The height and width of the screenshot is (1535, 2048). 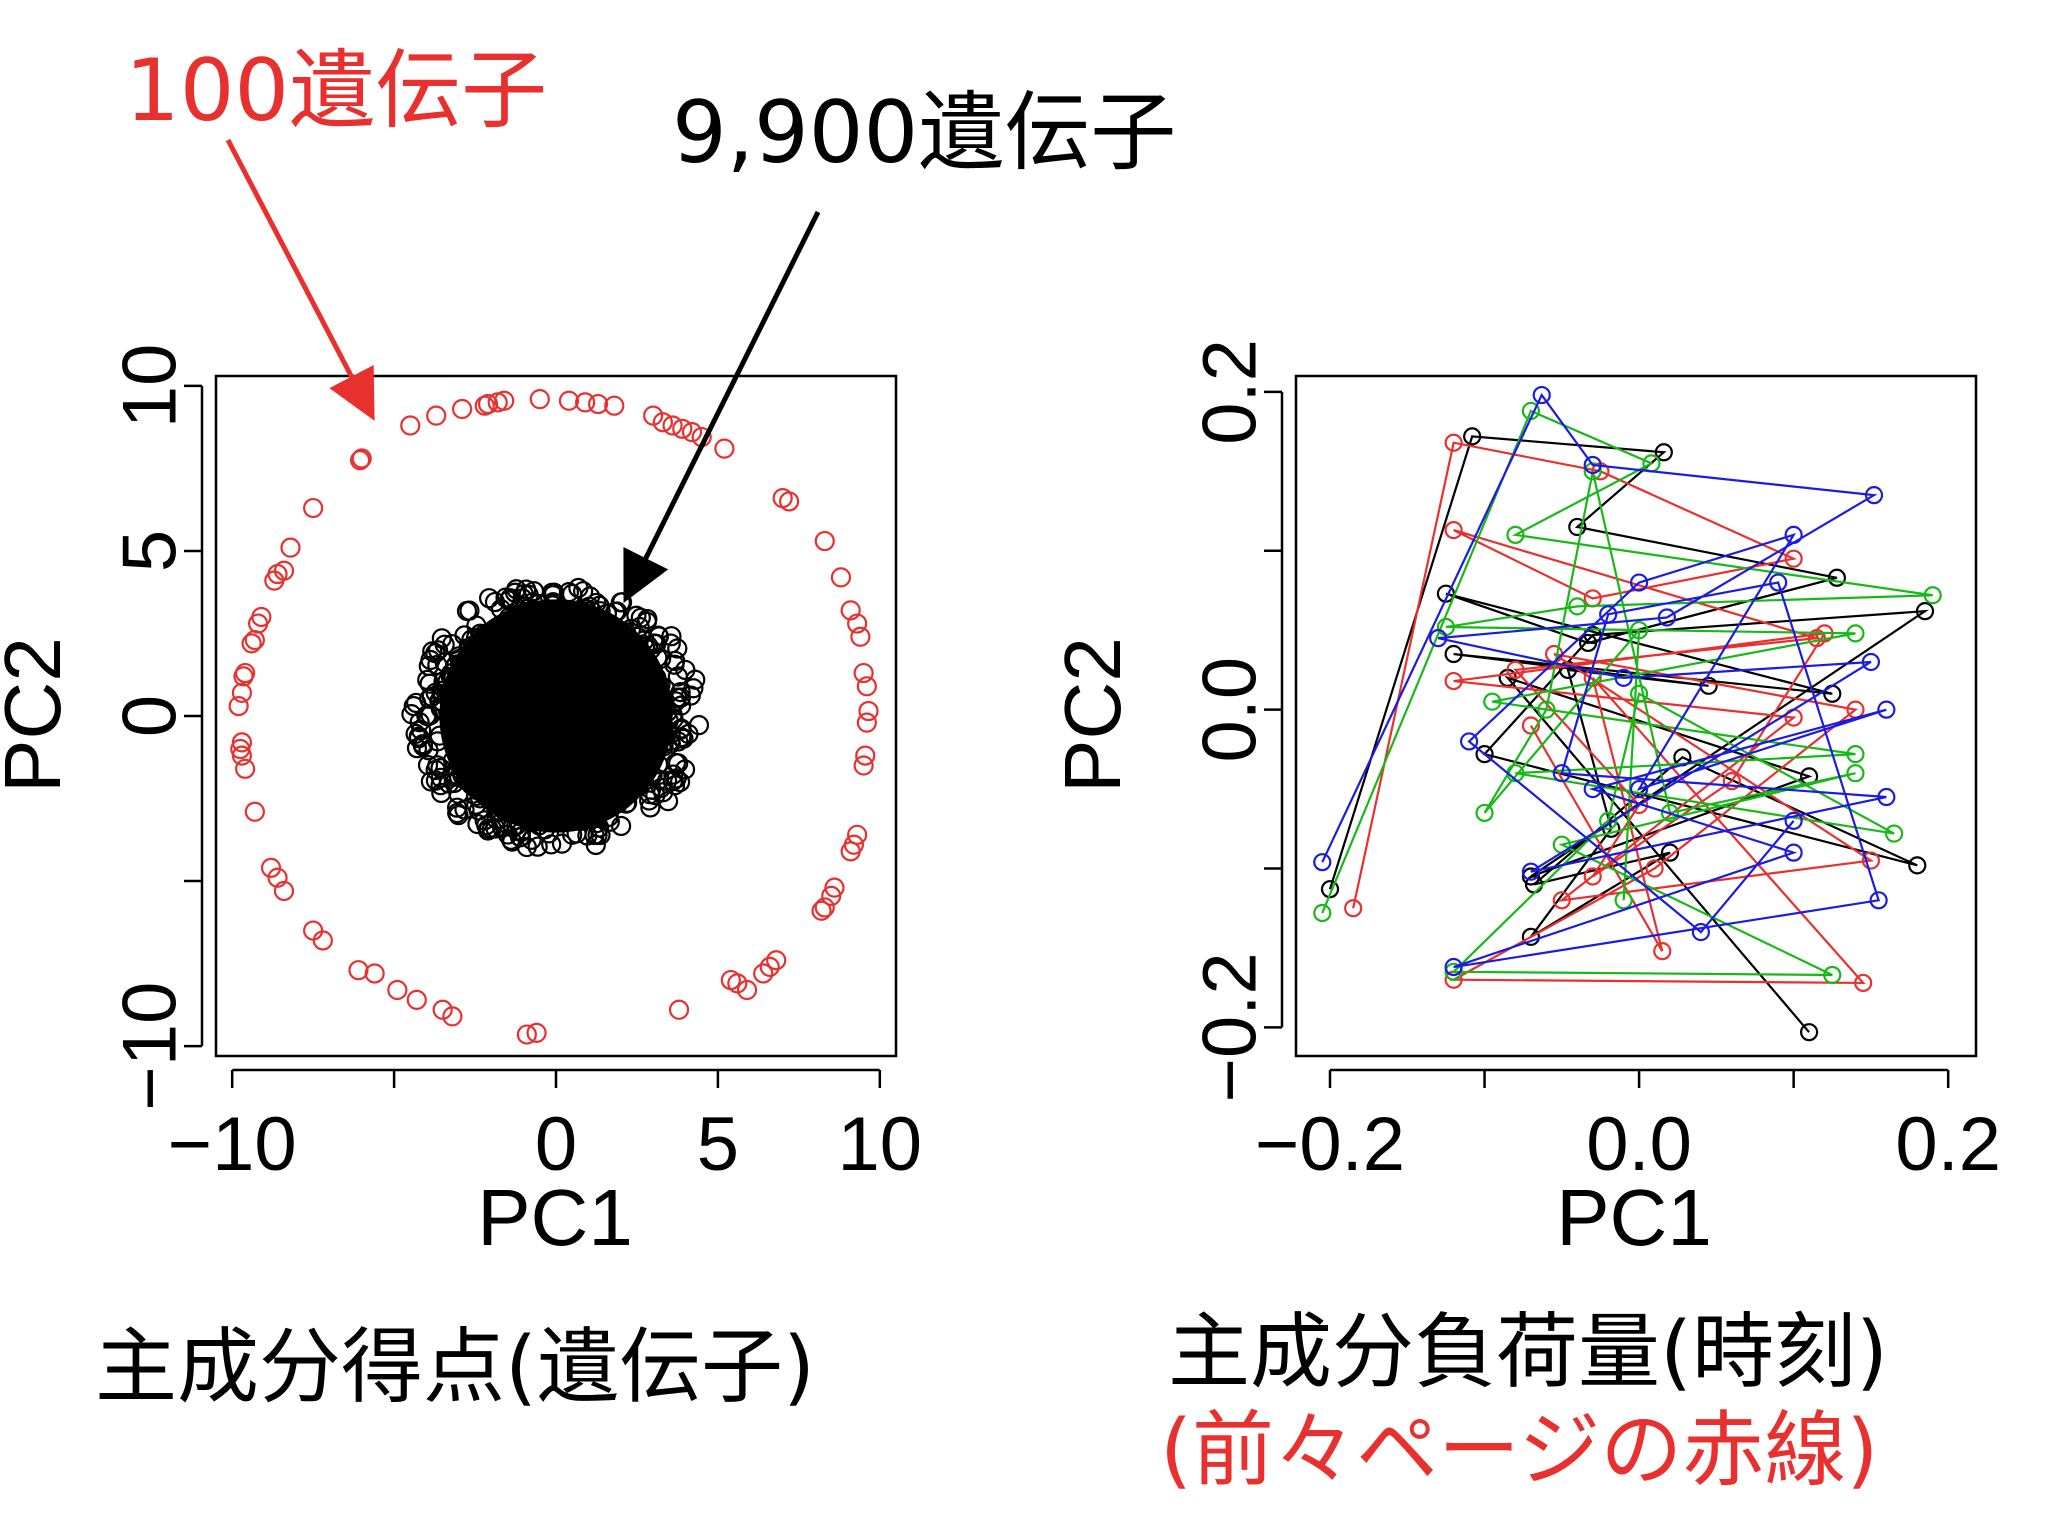 I want to click on red-arrow, so click(x=300, y=279).